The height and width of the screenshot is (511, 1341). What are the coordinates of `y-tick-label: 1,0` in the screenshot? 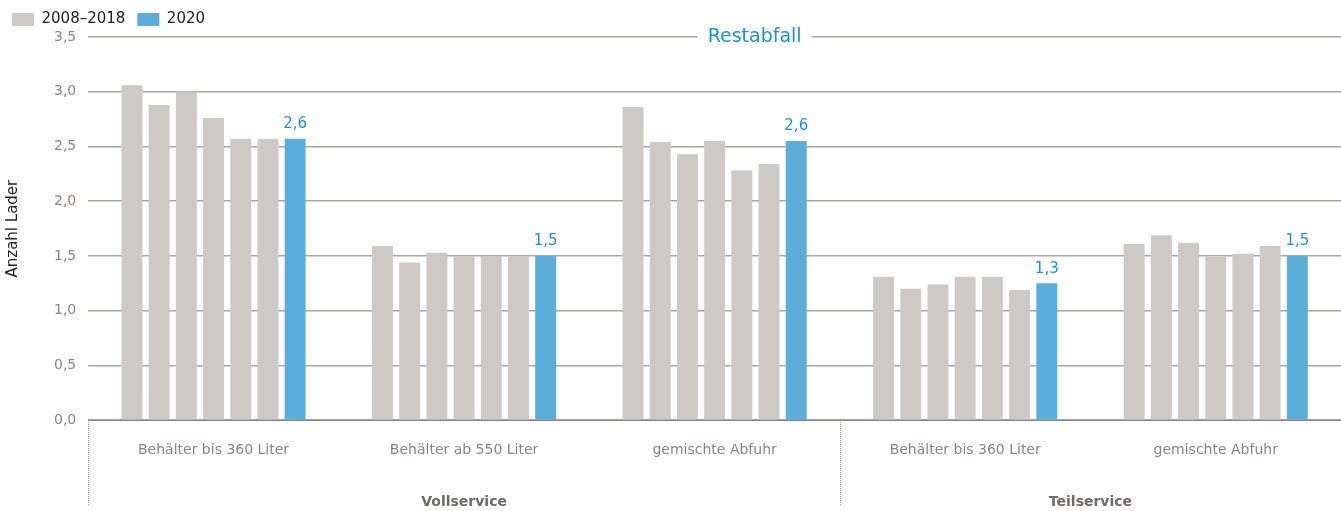 It's located at (65, 309).